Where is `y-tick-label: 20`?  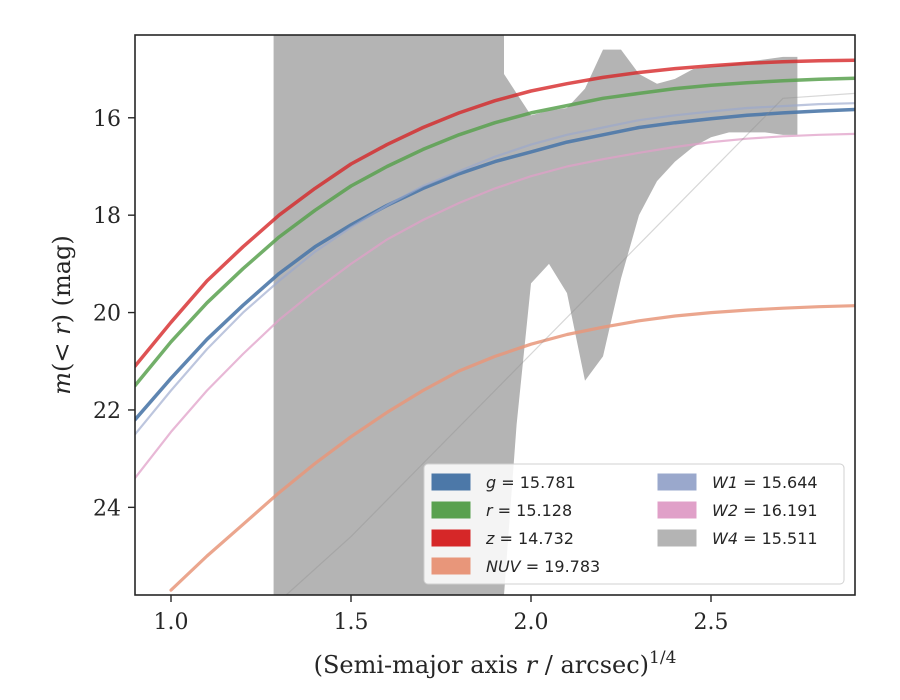
y-tick-label: 20 is located at coordinates (107, 314).